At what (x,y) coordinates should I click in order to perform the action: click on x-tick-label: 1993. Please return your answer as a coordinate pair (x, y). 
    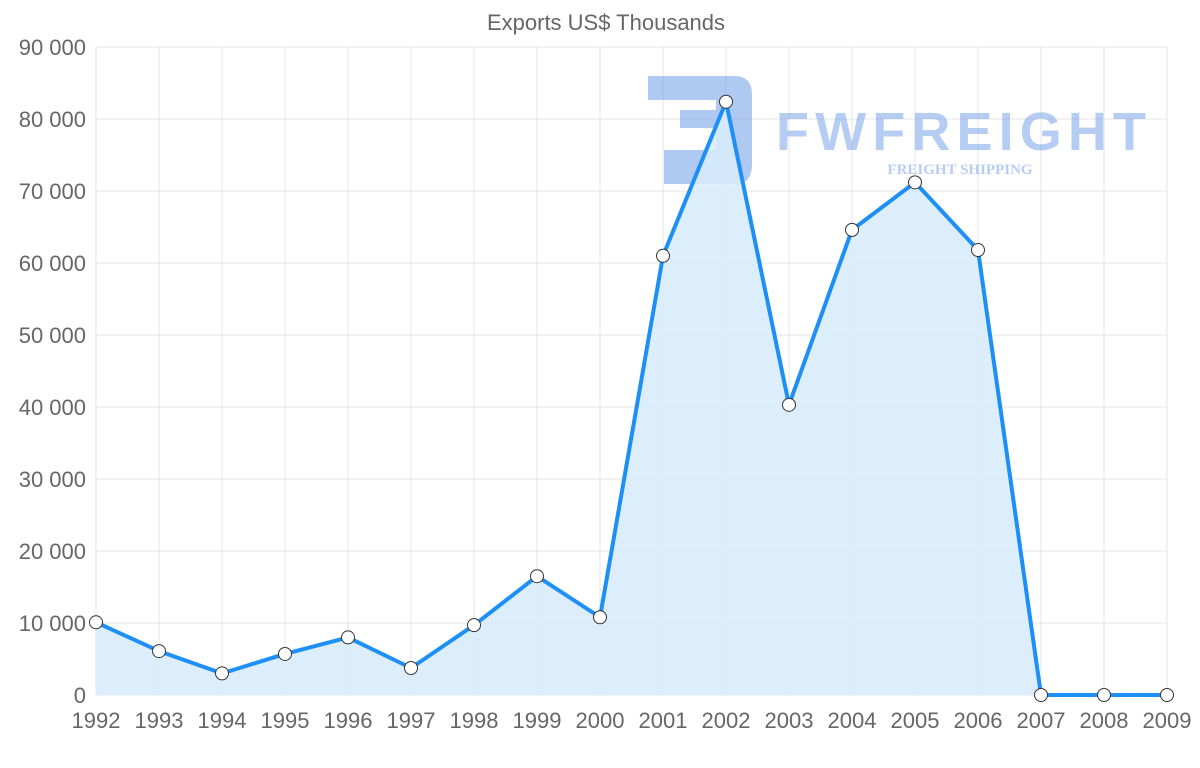
    Looking at the image, I should click on (159, 720).